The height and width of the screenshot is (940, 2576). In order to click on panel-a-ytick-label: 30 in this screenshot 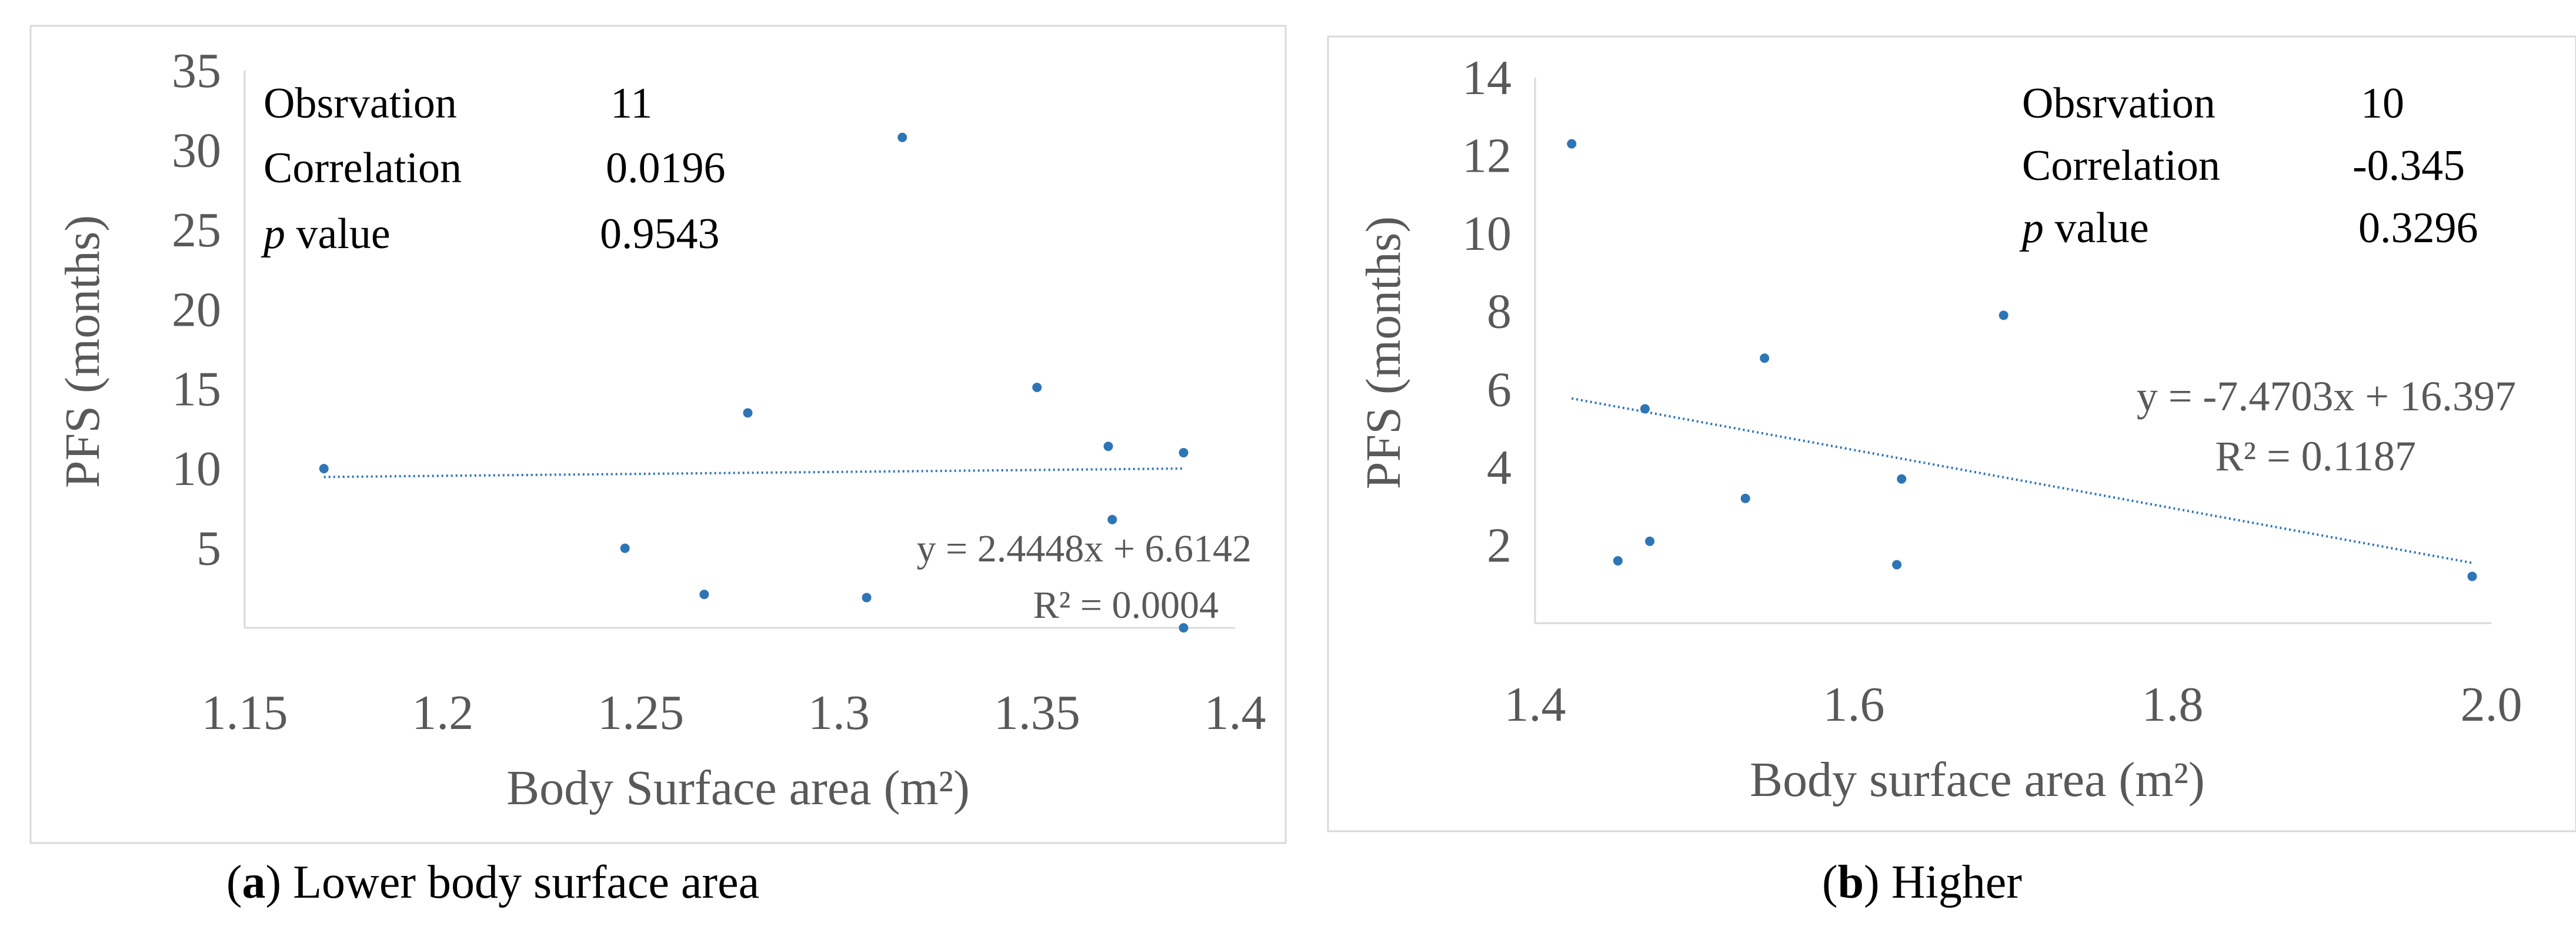, I will do `click(196, 150)`.